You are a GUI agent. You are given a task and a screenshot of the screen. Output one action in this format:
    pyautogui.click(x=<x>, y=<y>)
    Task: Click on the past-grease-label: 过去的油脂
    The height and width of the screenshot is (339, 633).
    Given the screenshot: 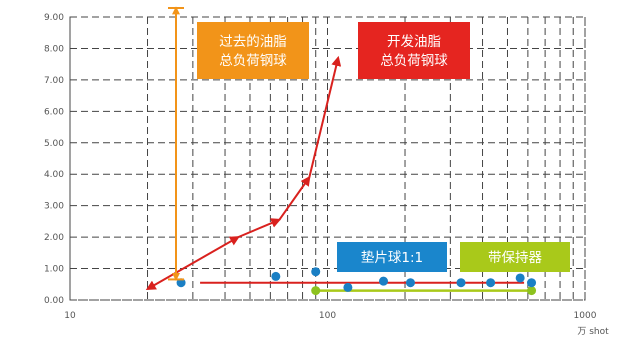 What is the action you would take?
    pyautogui.click(x=253, y=42)
    